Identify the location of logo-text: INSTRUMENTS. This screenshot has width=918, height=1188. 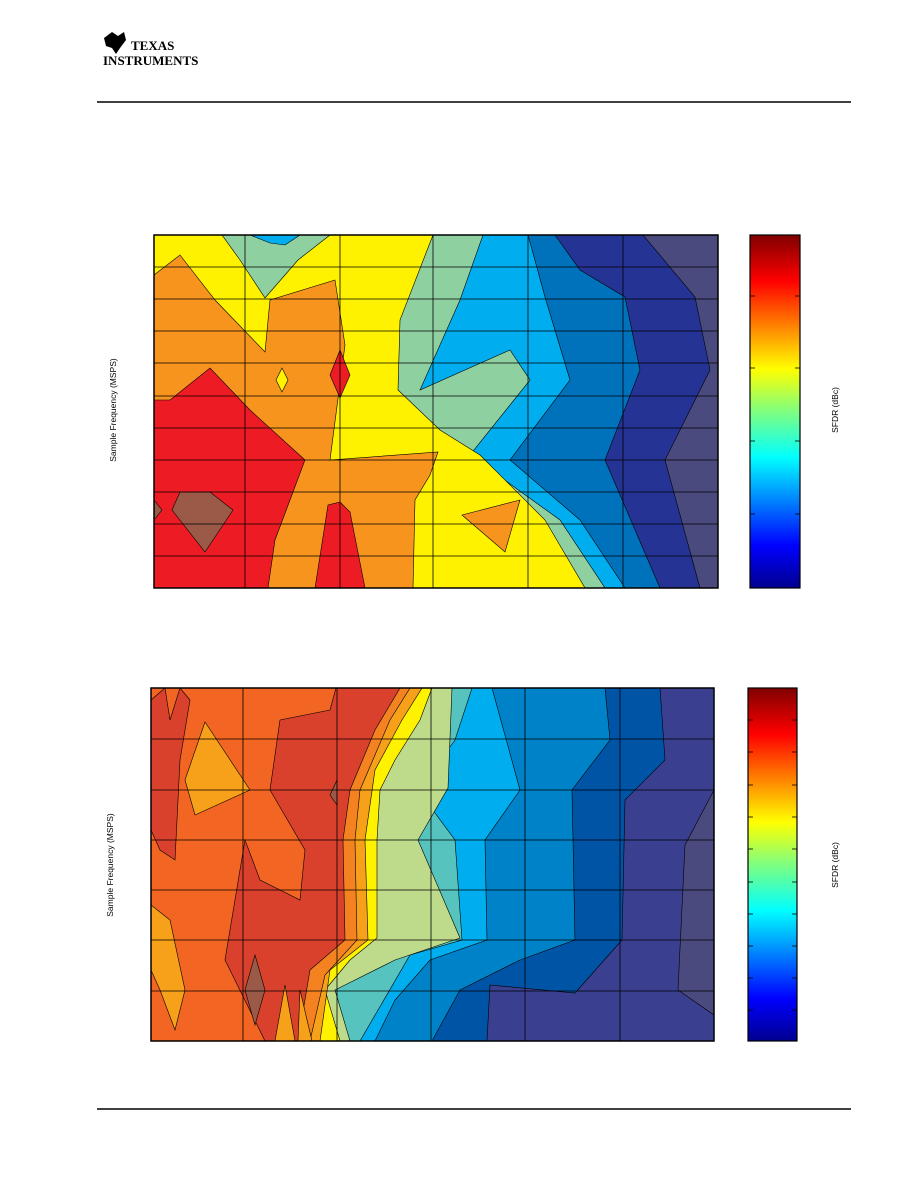
(150, 60).